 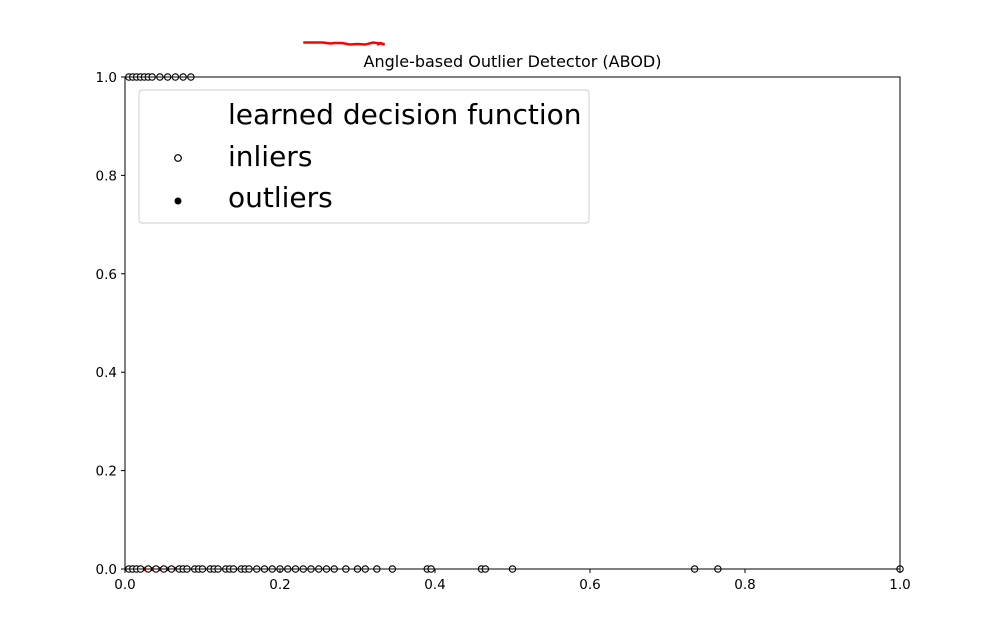 I want to click on legend-box, so click(x=364, y=156).